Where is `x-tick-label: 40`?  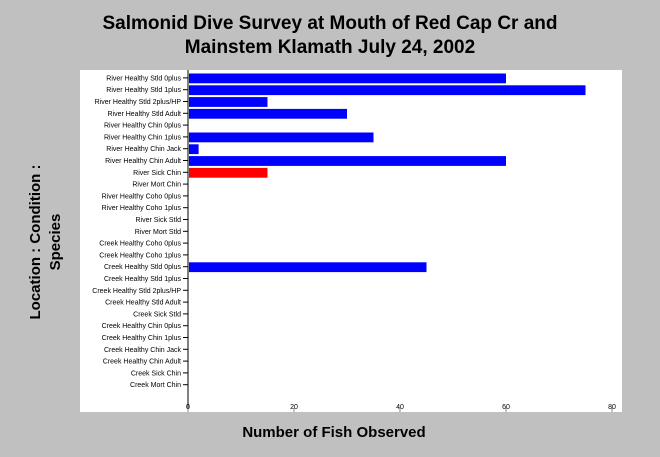 x-tick-label: 40 is located at coordinates (400, 407).